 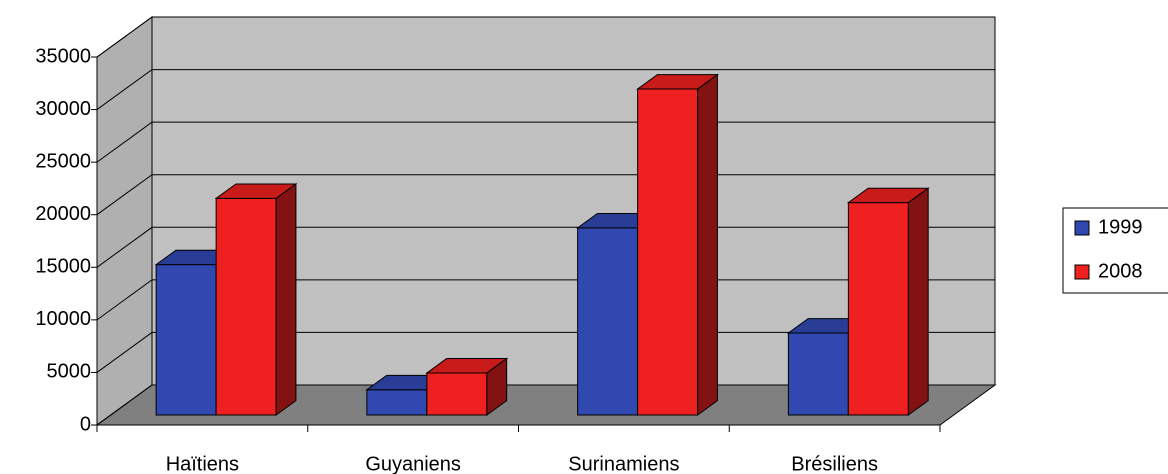 What do you see at coordinates (1120, 227) in the screenshot?
I see `legend-label: 1999` at bounding box center [1120, 227].